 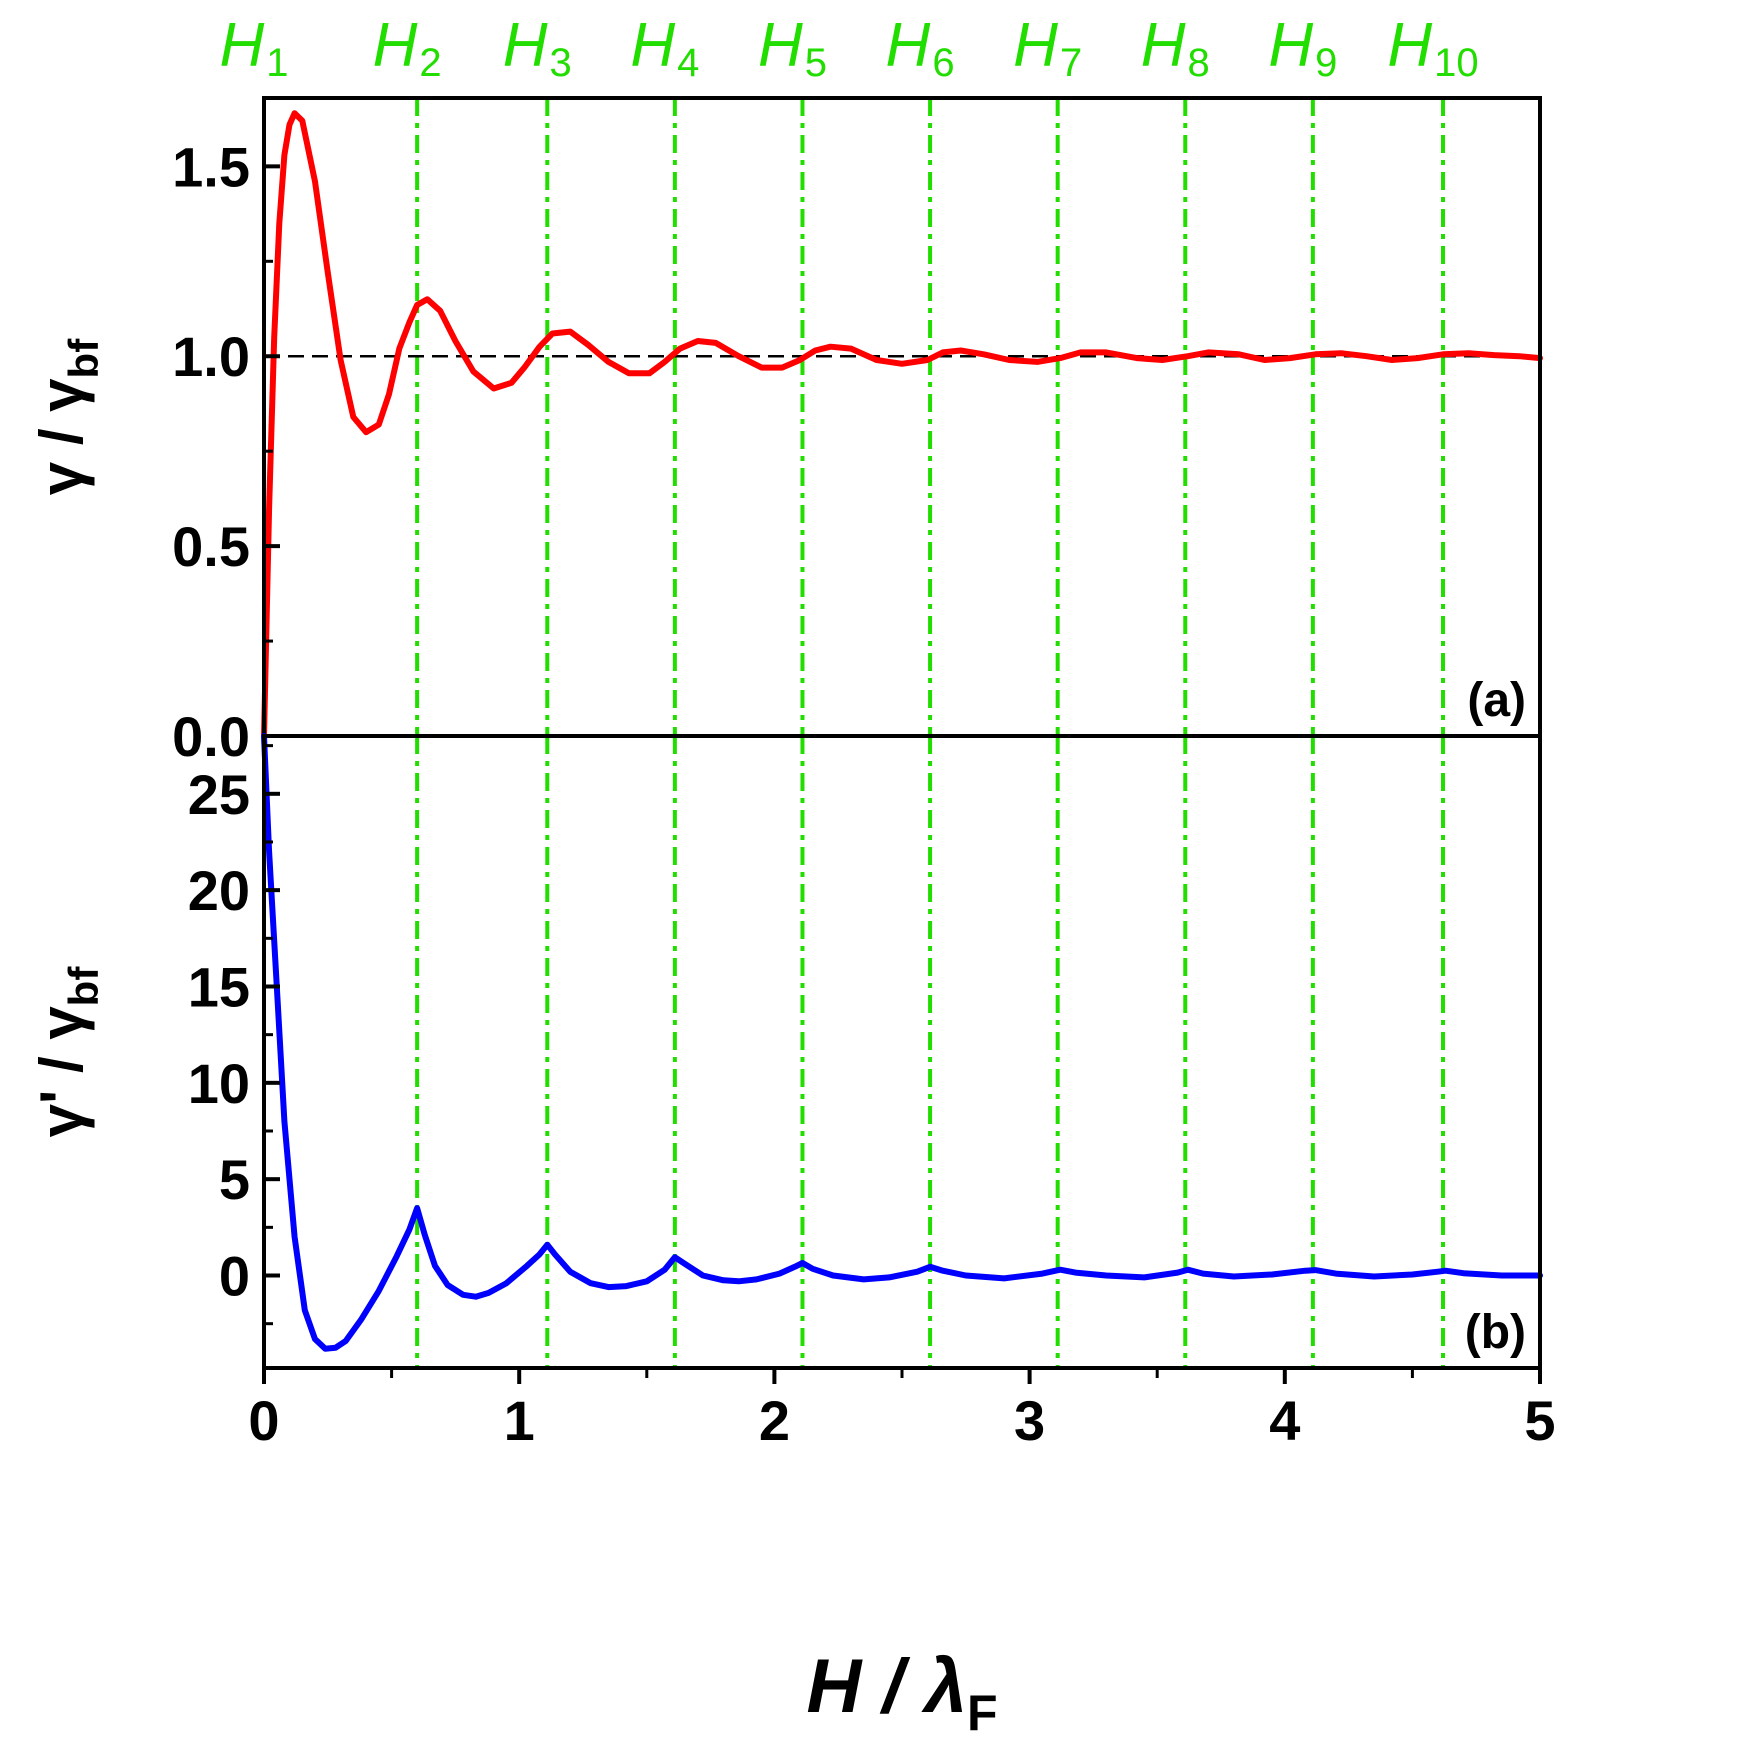 What do you see at coordinates (561, 63) in the screenshot?
I see `harmonic-label-index: 3` at bounding box center [561, 63].